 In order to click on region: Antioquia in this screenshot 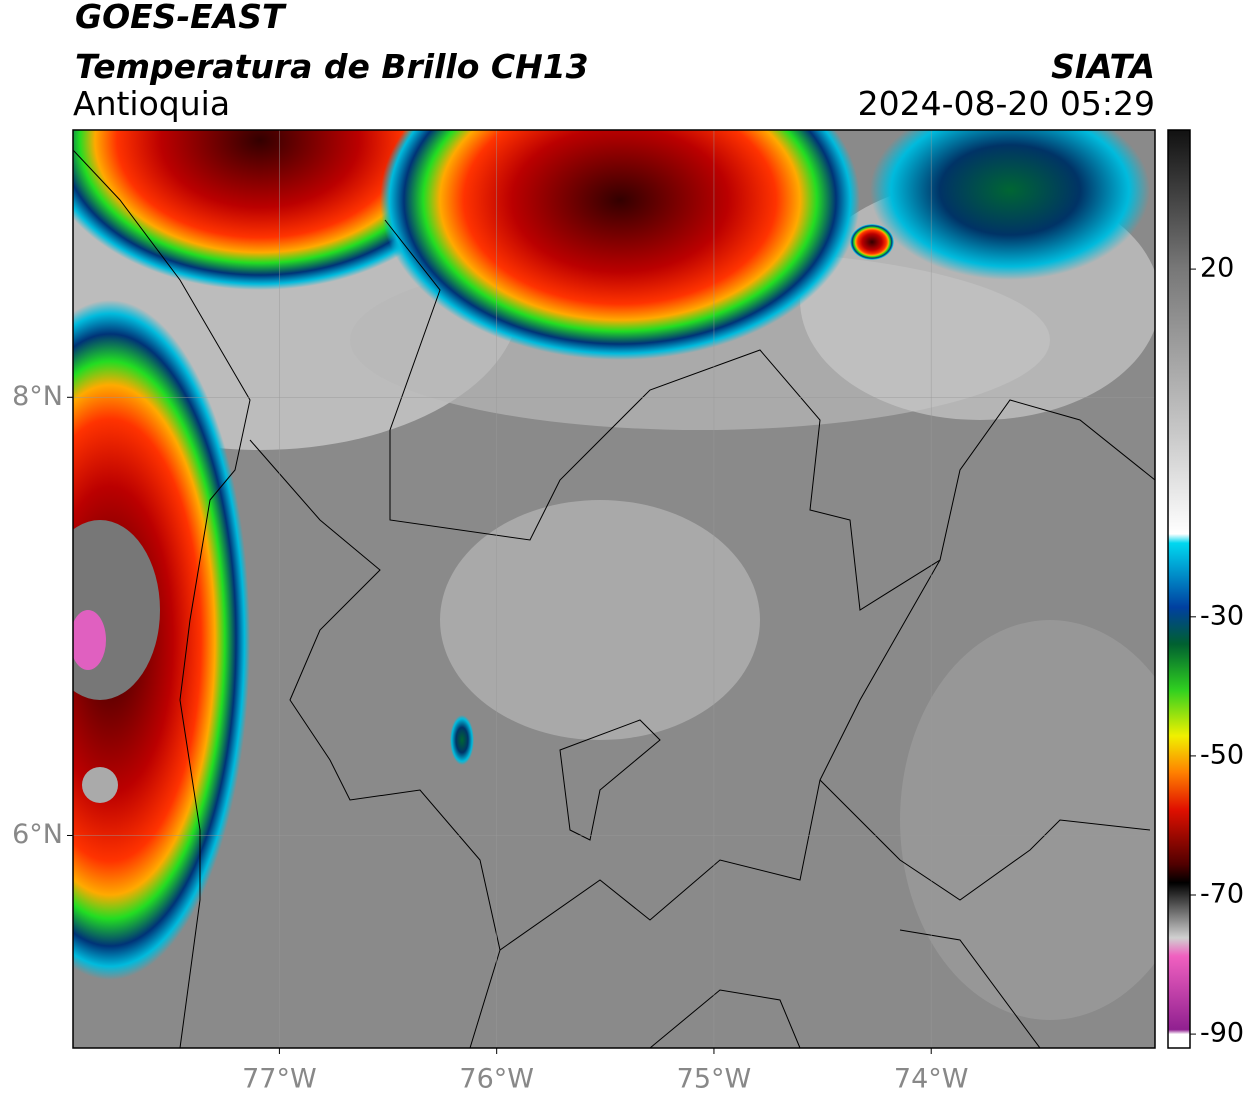, I will do `click(151, 103)`.